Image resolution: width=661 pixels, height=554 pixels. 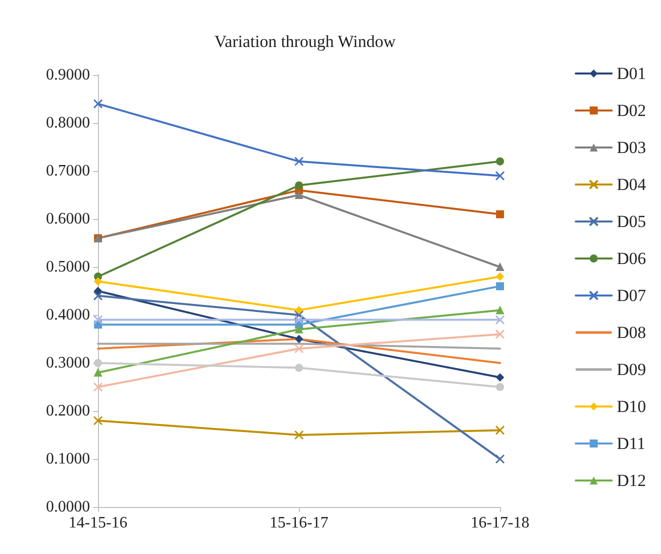 I want to click on legend-label: D05, so click(x=631, y=221).